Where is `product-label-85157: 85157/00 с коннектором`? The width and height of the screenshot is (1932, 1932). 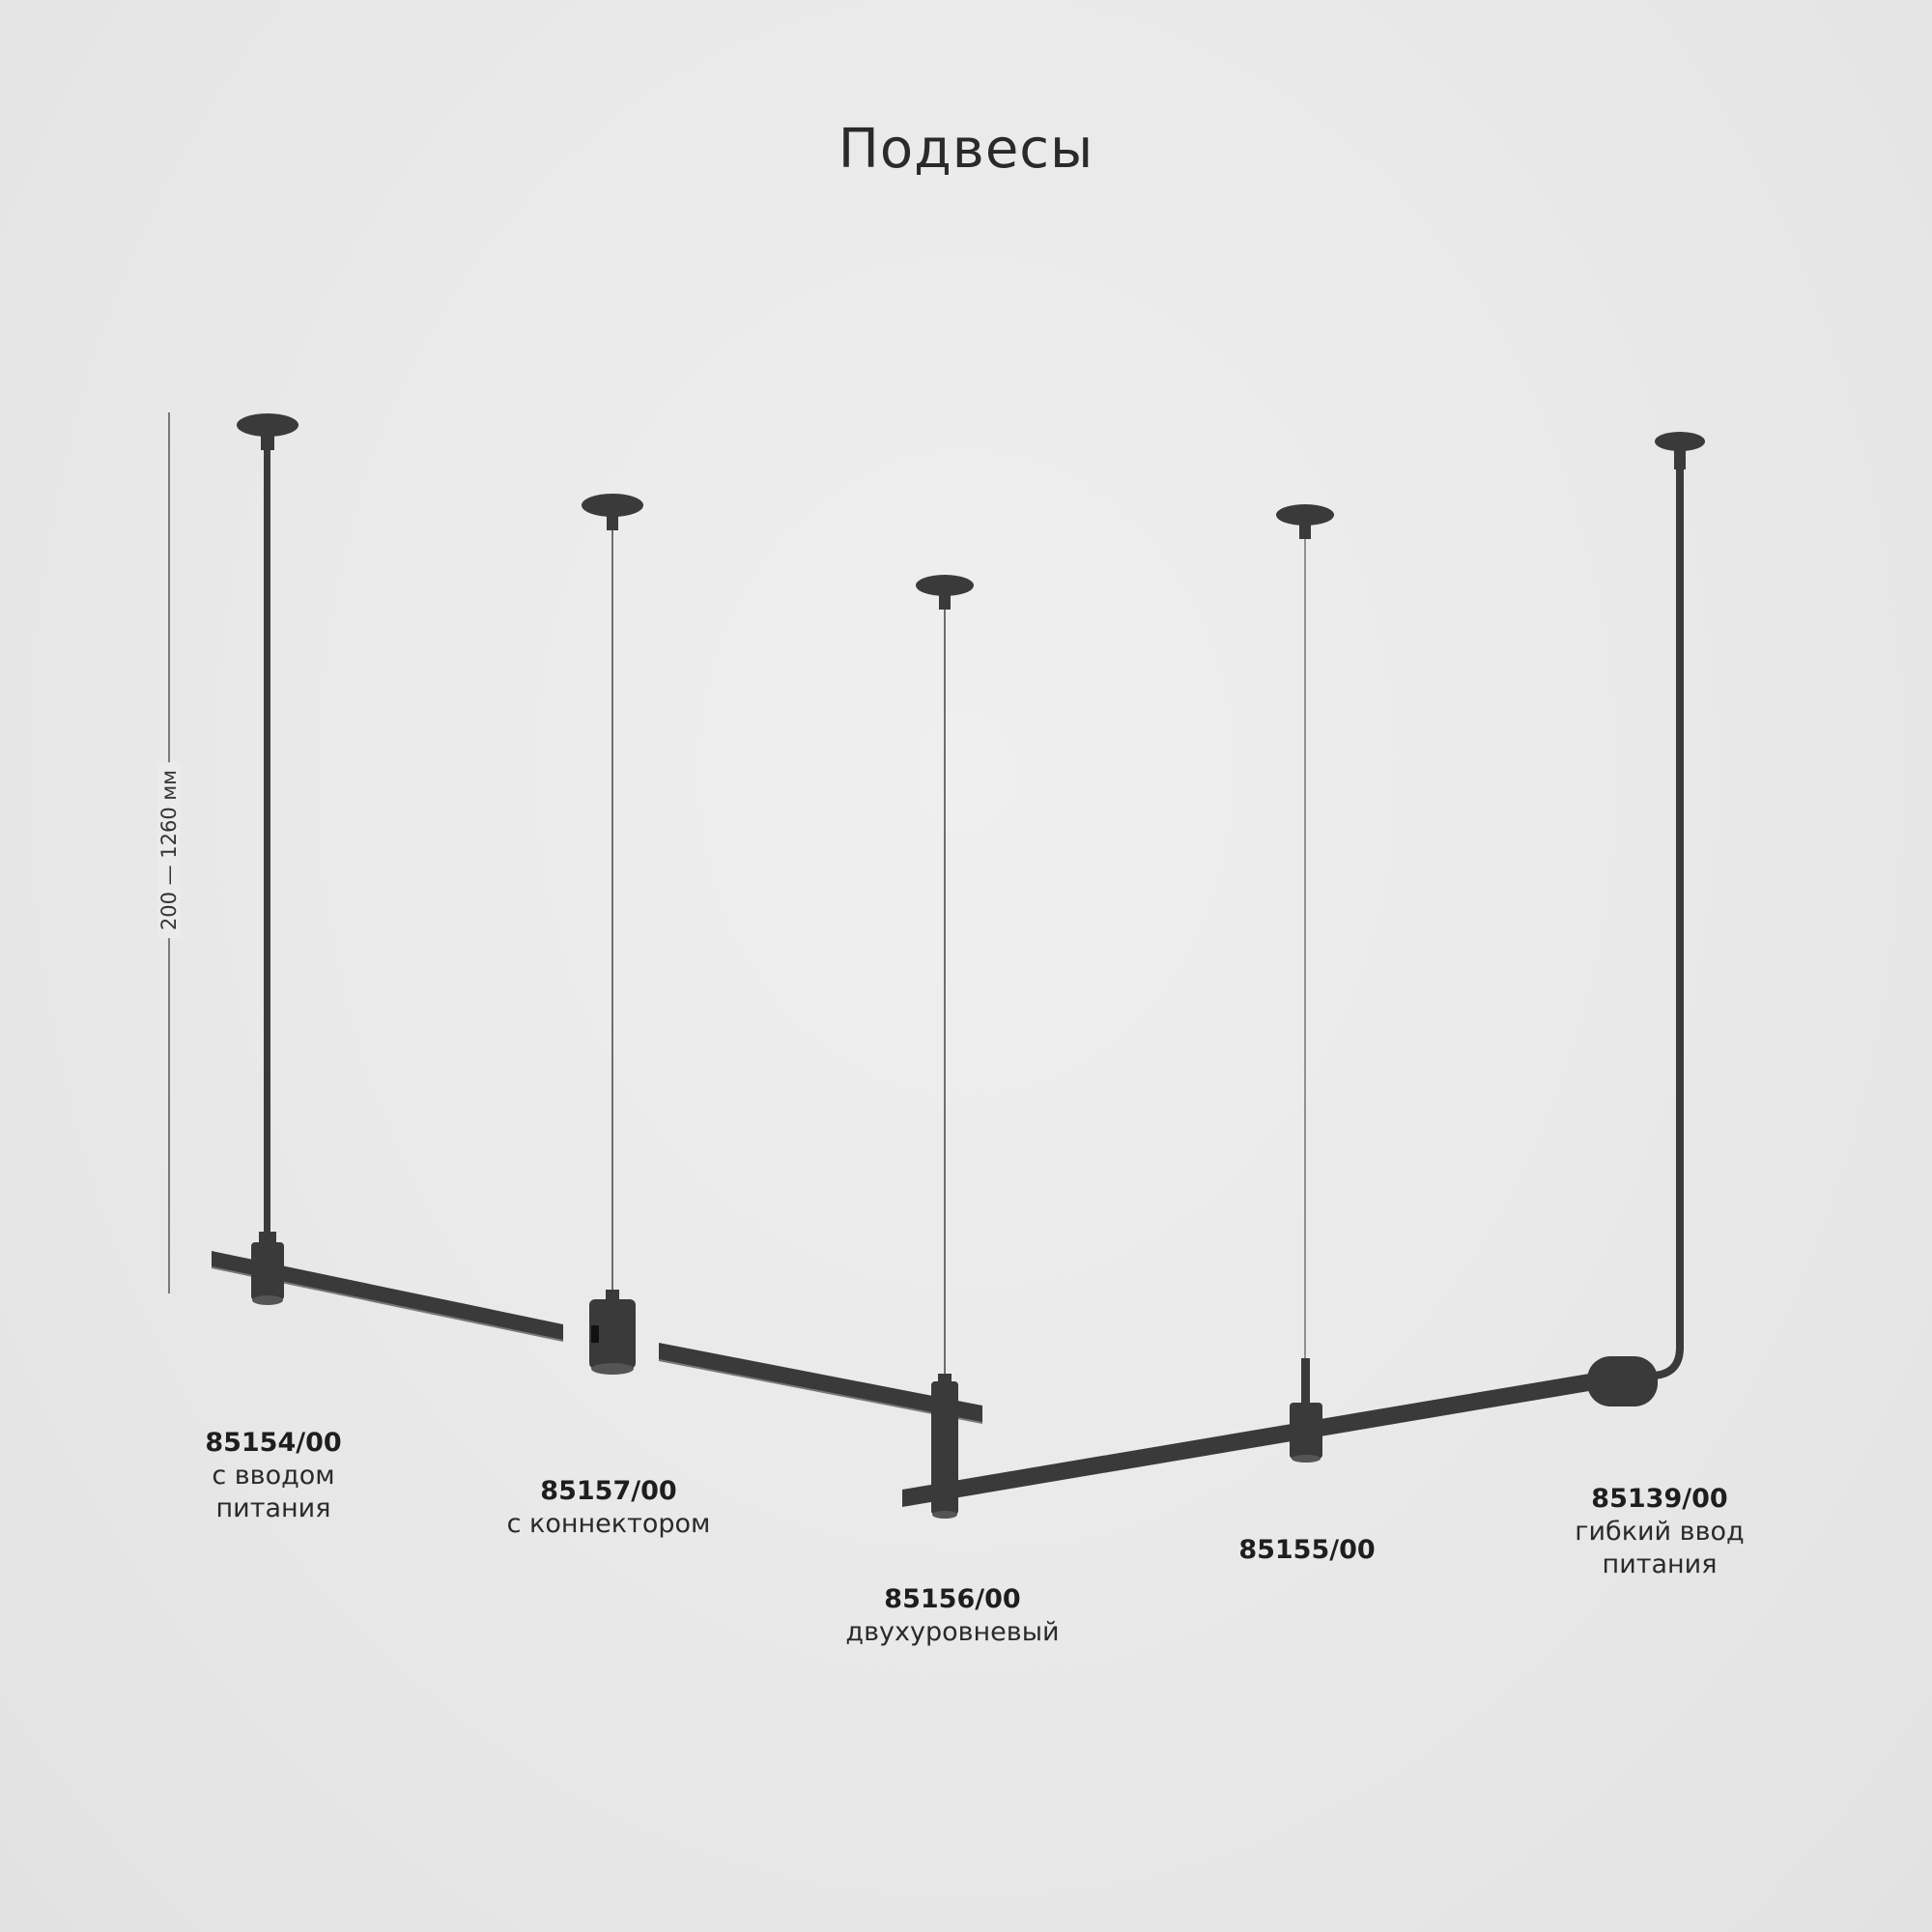
product-label-85157: 85157/00 с коннектором is located at coordinates (609, 1508).